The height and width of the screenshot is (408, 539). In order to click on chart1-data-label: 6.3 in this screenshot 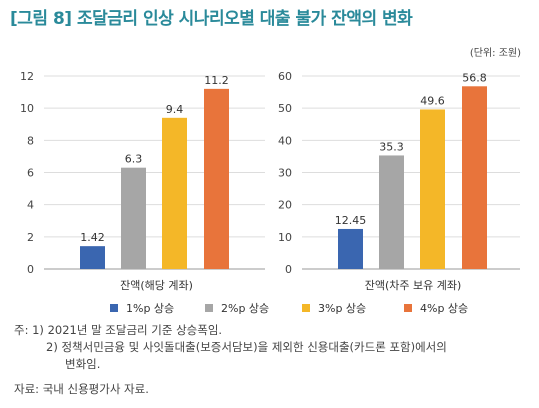, I will do `click(134, 159)`.